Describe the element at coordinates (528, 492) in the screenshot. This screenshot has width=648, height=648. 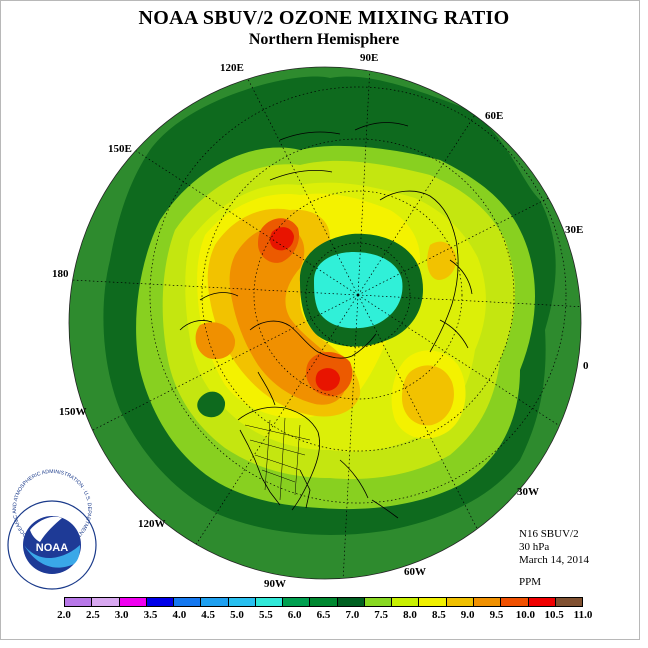
I see `meridian-label: 30W` at that location.